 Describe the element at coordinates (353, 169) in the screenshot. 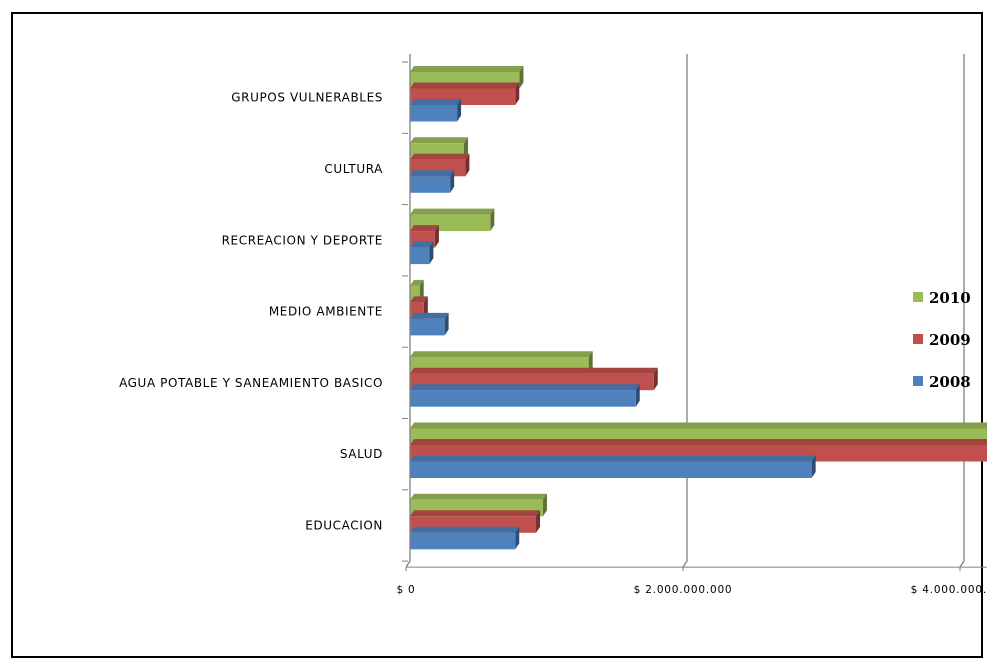

I see `category-label: CULTURA` at that location.